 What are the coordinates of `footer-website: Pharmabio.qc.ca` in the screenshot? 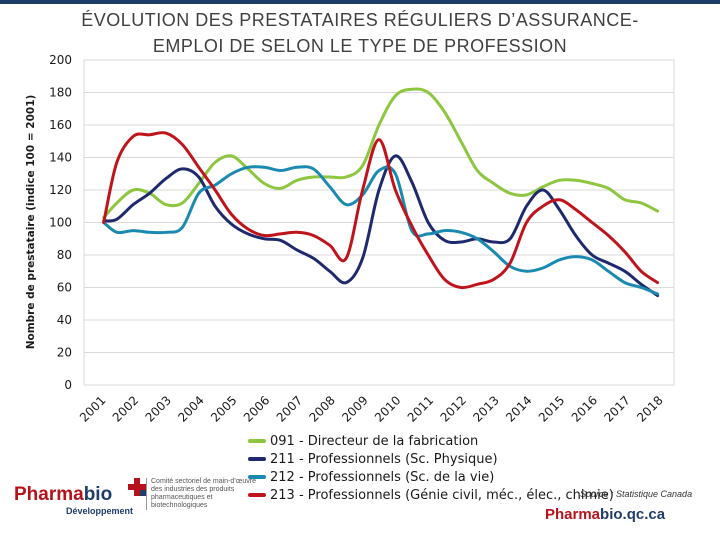 It's located at (605, 514).